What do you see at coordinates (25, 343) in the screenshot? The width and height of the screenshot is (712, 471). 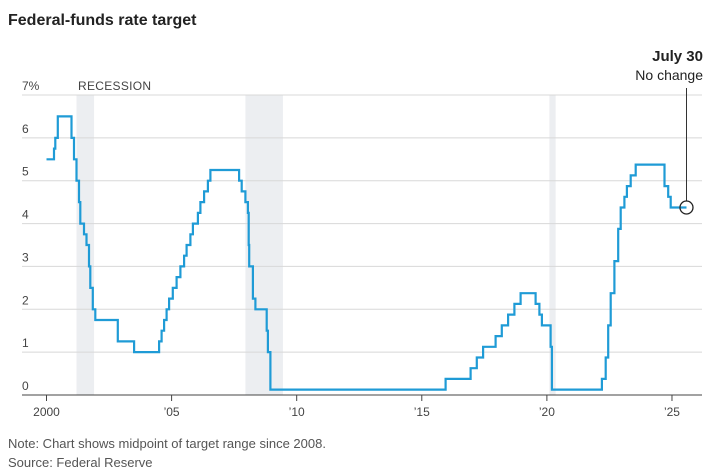 I see `y-tick-label-1: 1` at bounding box center [25, 343].